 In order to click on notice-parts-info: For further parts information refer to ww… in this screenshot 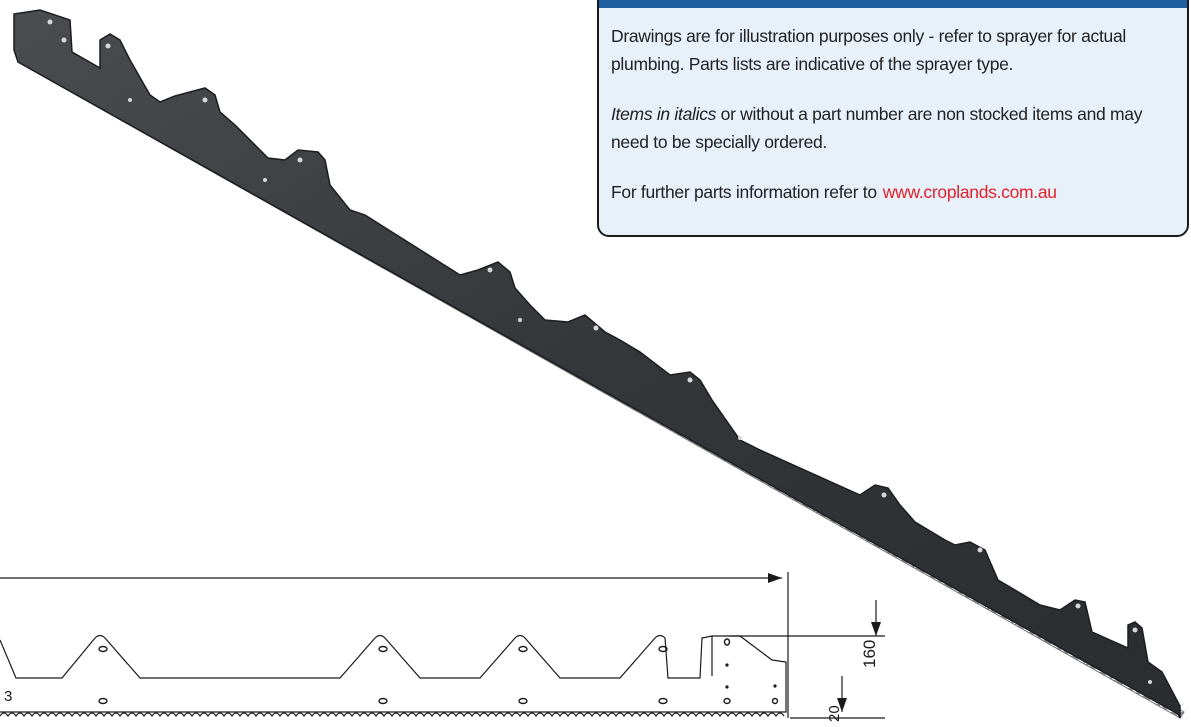, I will do `click(895, 192)`.